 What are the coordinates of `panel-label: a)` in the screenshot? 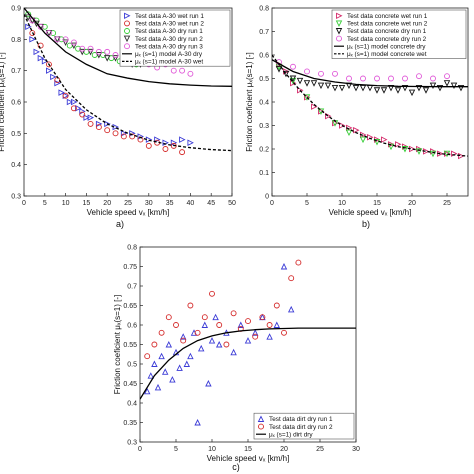 It's located at (120, 224).